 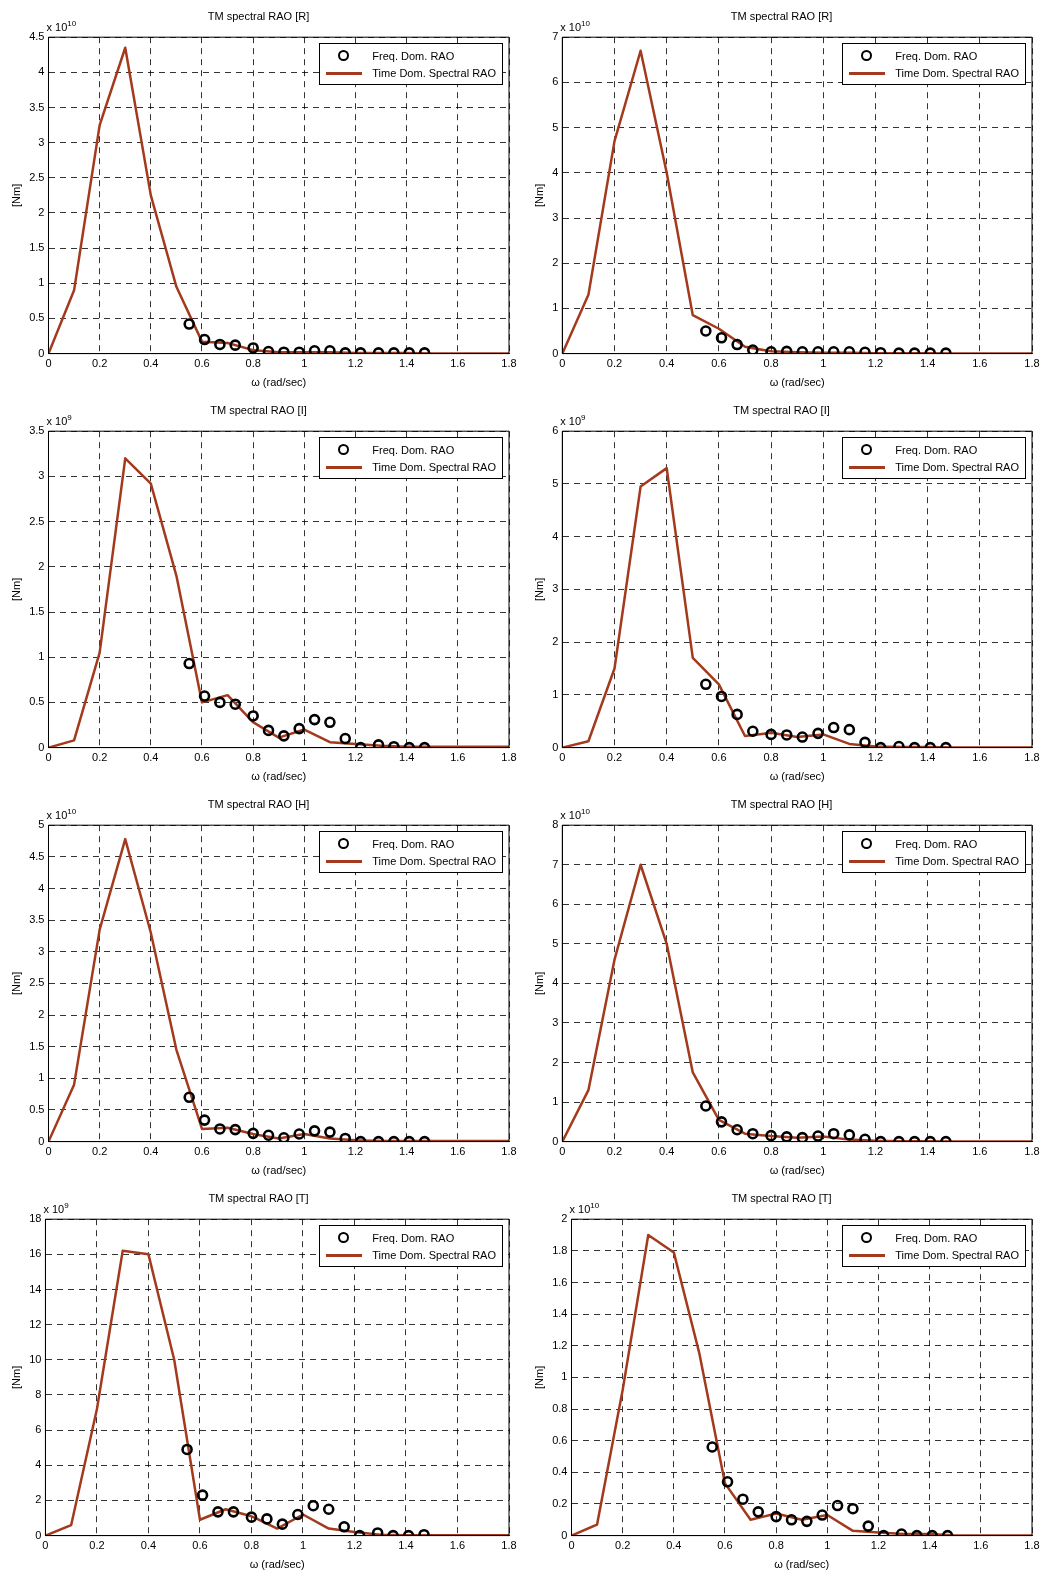 I want to click on chart-title: TM spectral RAO [I], so click(x=781, y=409).